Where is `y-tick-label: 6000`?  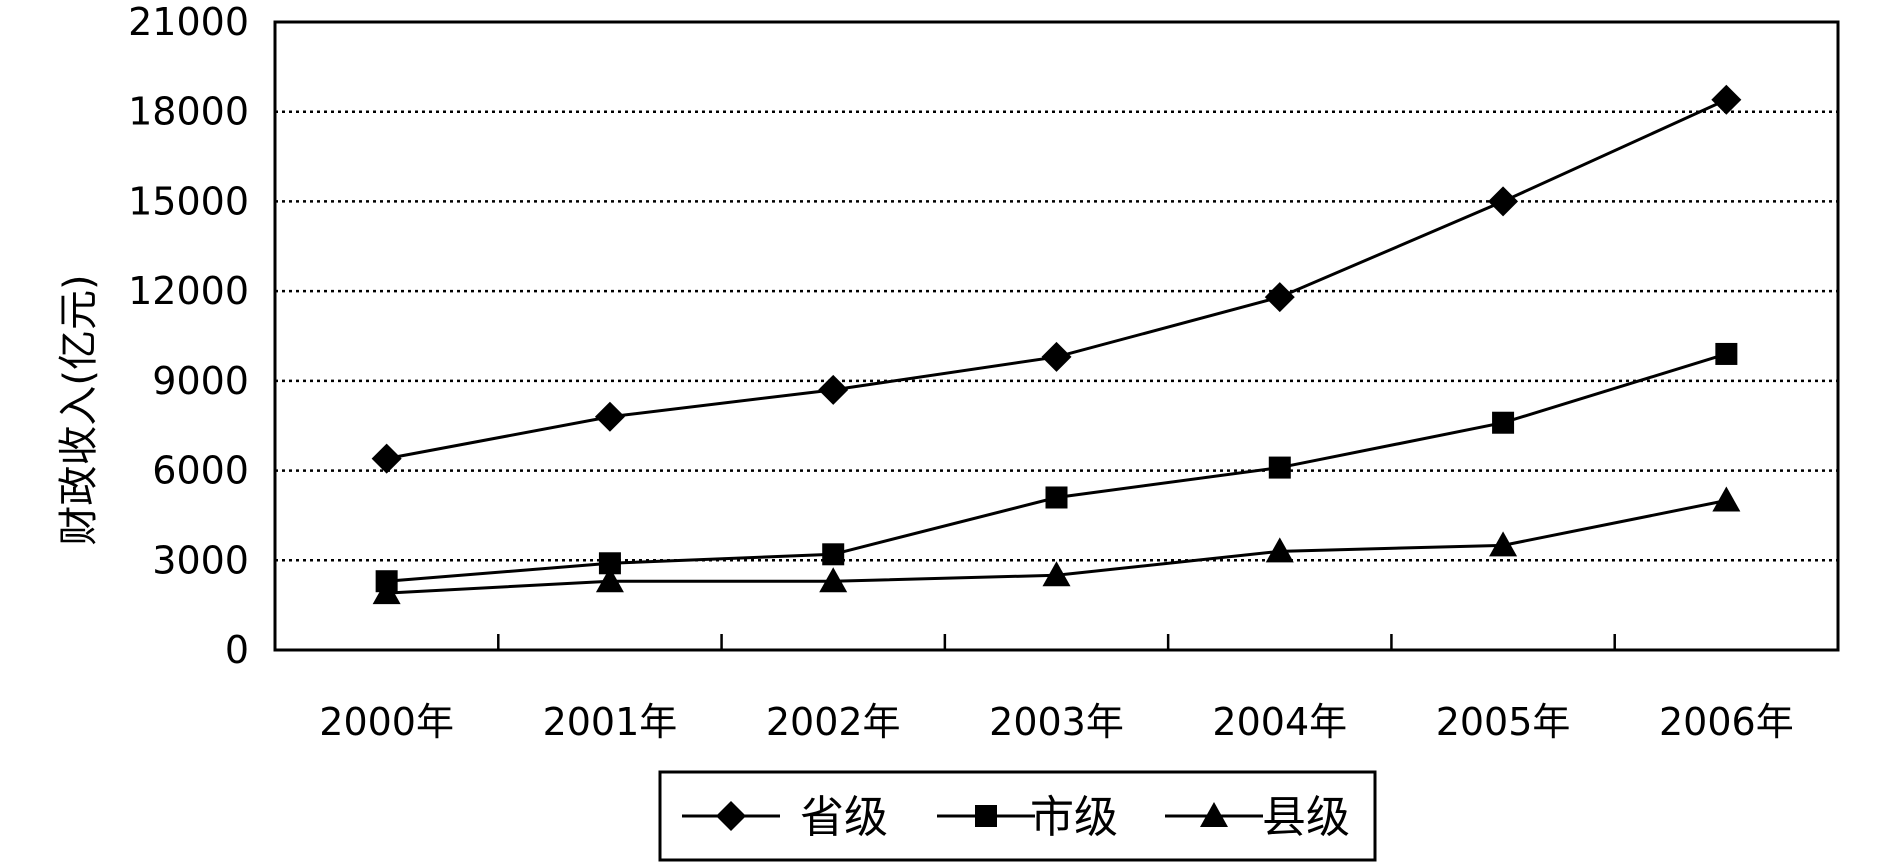
y-tick-label: 6000 is located at coordinates (200, 471).